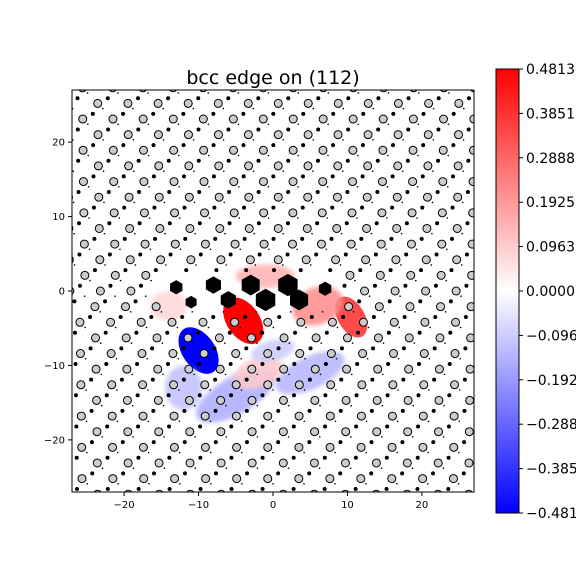  What do you see at coordinates (550, 114) in the screenshot?
I see `colorbar-tick-label: 0.3851` at bounding box center [550, 114].